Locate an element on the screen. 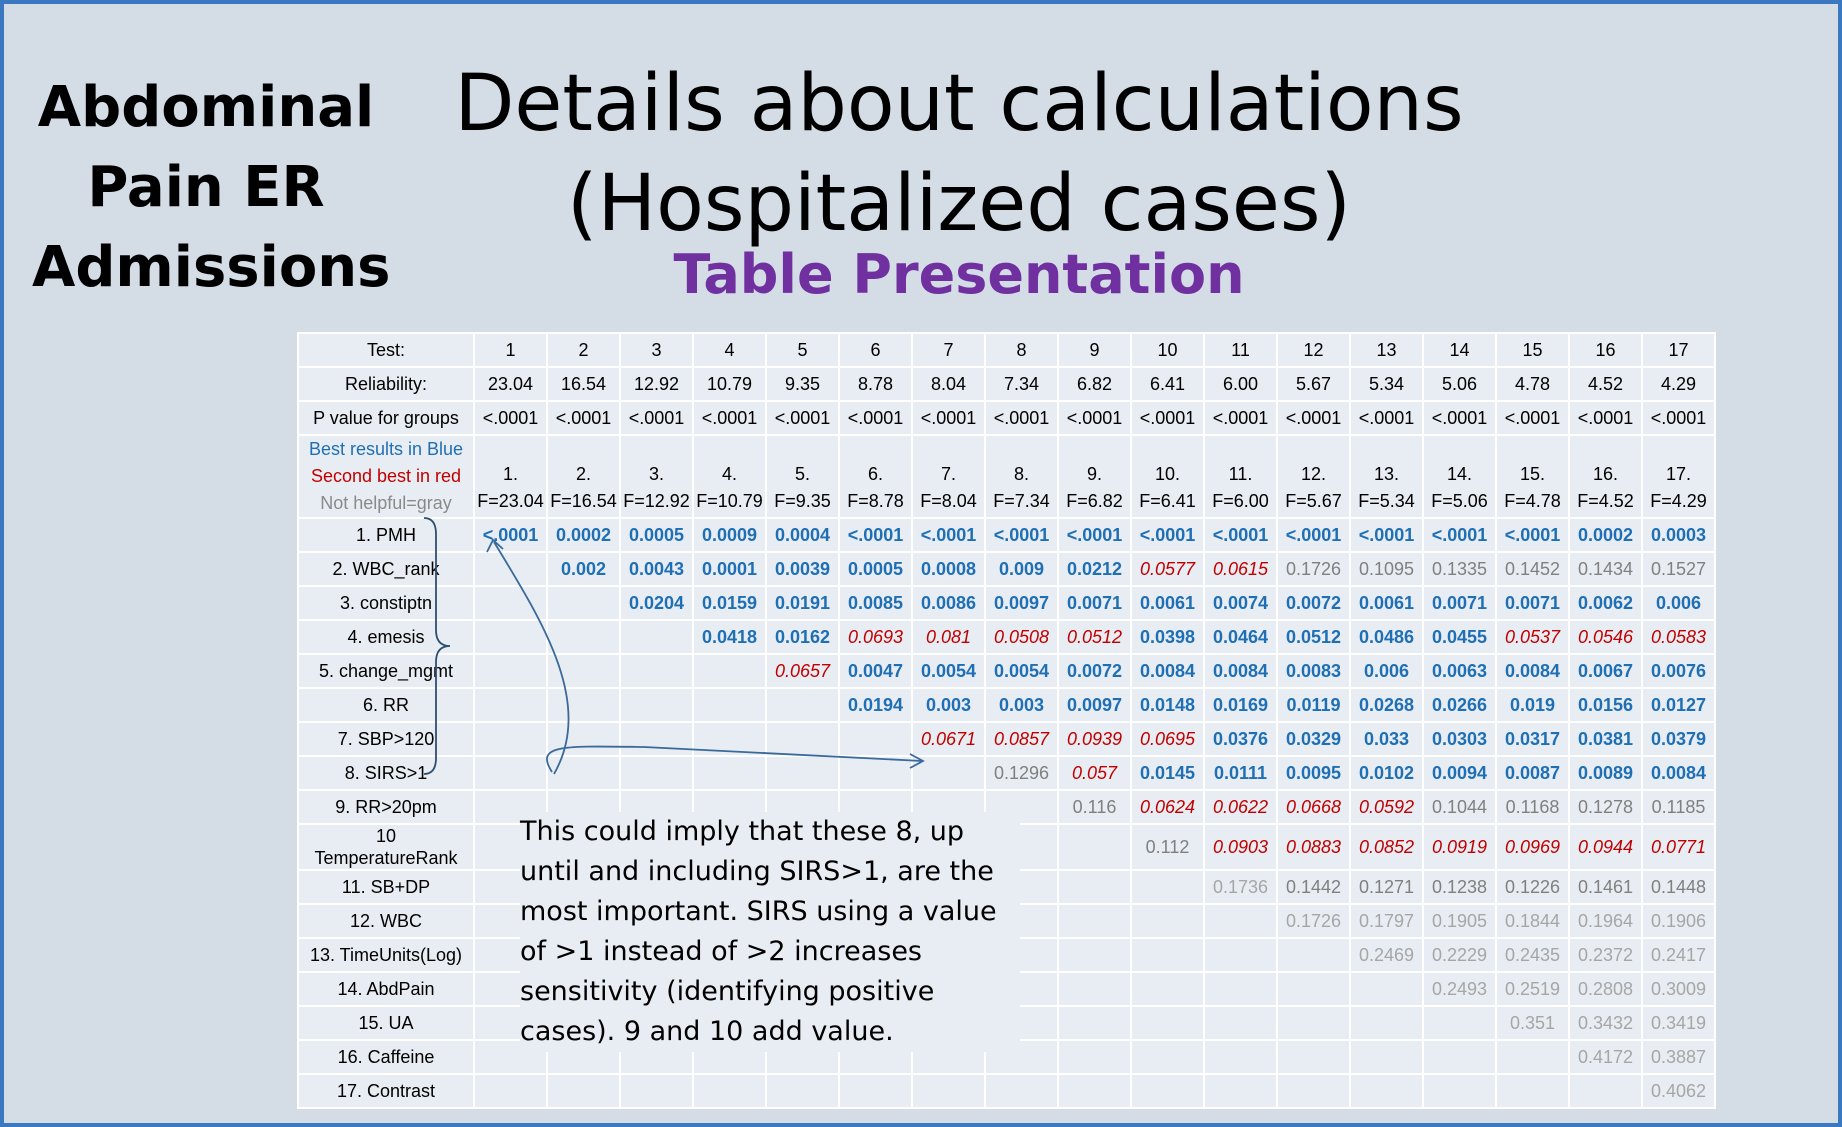 This screenshot has width=1842, height=1127. p-value-cell: 0.0857 is located at coordinates (1021, 739).